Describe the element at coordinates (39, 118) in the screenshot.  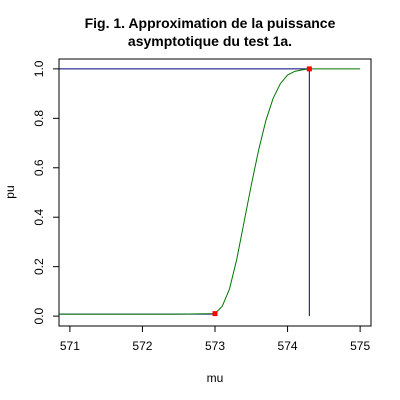
I see `y-tick-label: 0.8` at that location.